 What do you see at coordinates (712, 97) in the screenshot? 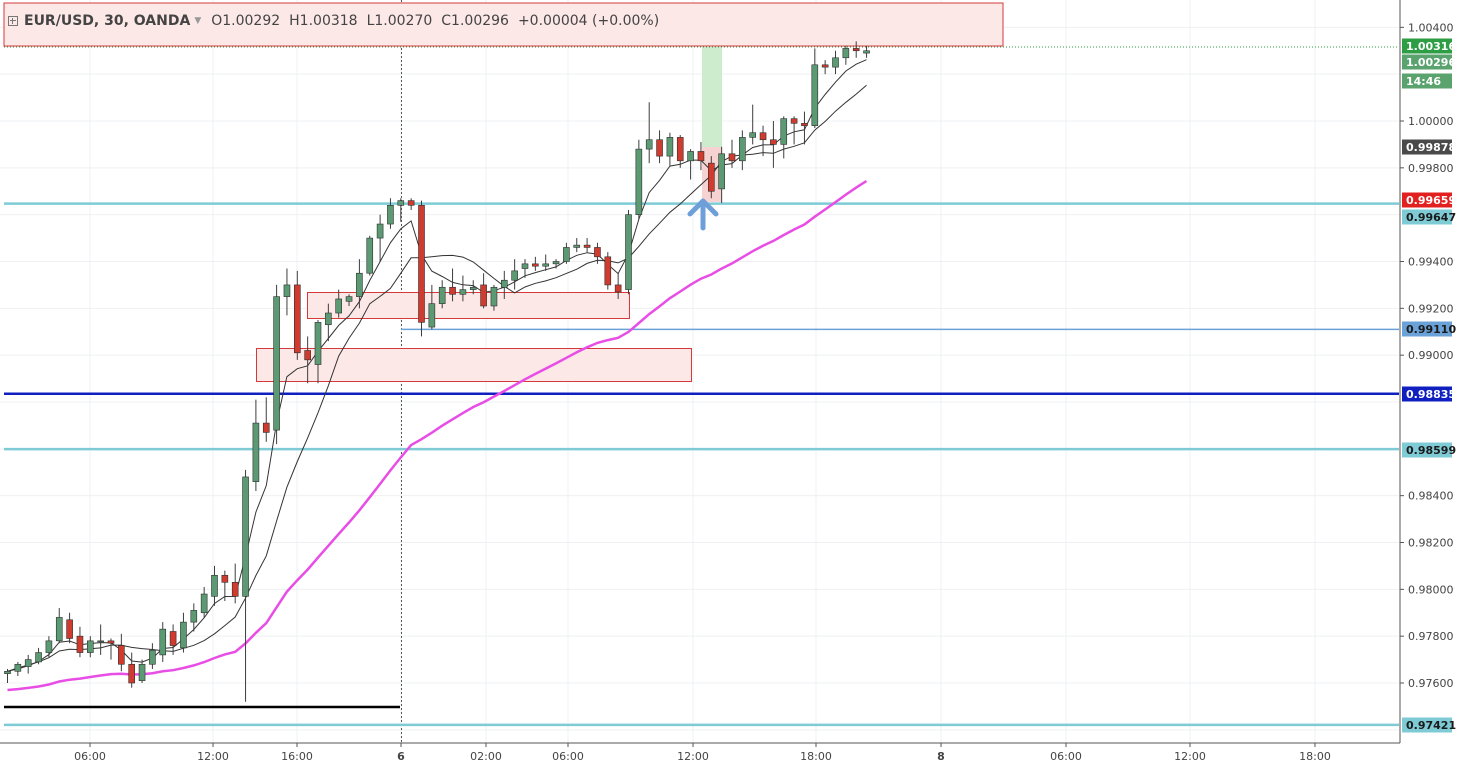
I see `position-target-zone` at bounding box center [712, 97].